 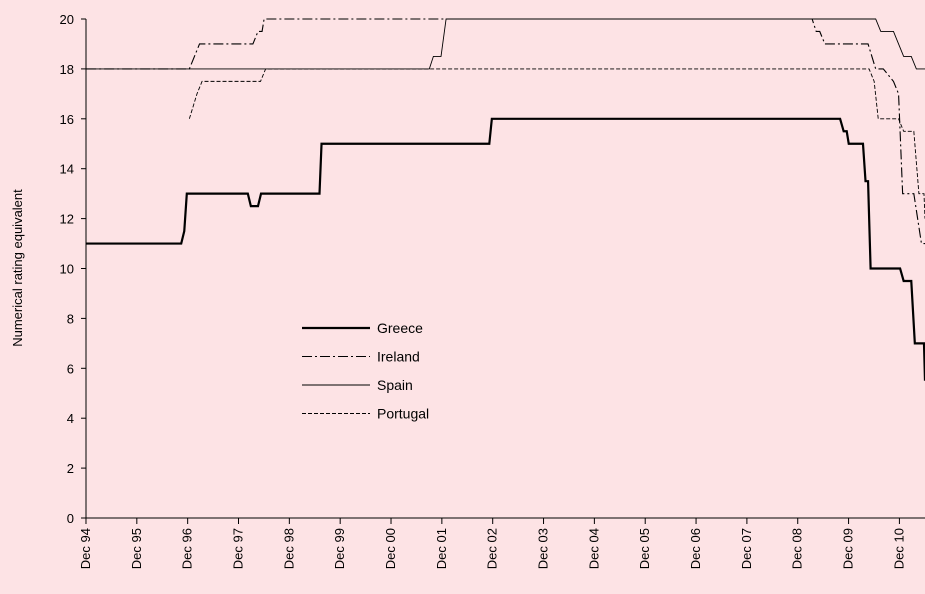 What do you see at coordinates (70, 318) in the screenshot?
I see `y-tick-label: 8` at bounding box center [70, 318].